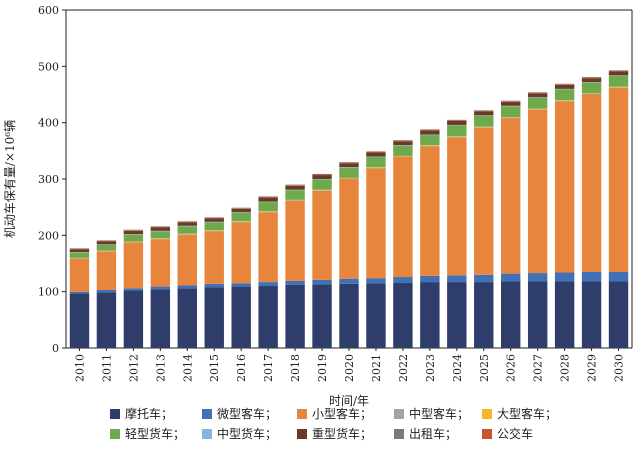 This screenshot has height=450, width=640. Describe the element at coordinates (527, 413) in the screenshot. I see `legend-label: 大型客车；` at that location.